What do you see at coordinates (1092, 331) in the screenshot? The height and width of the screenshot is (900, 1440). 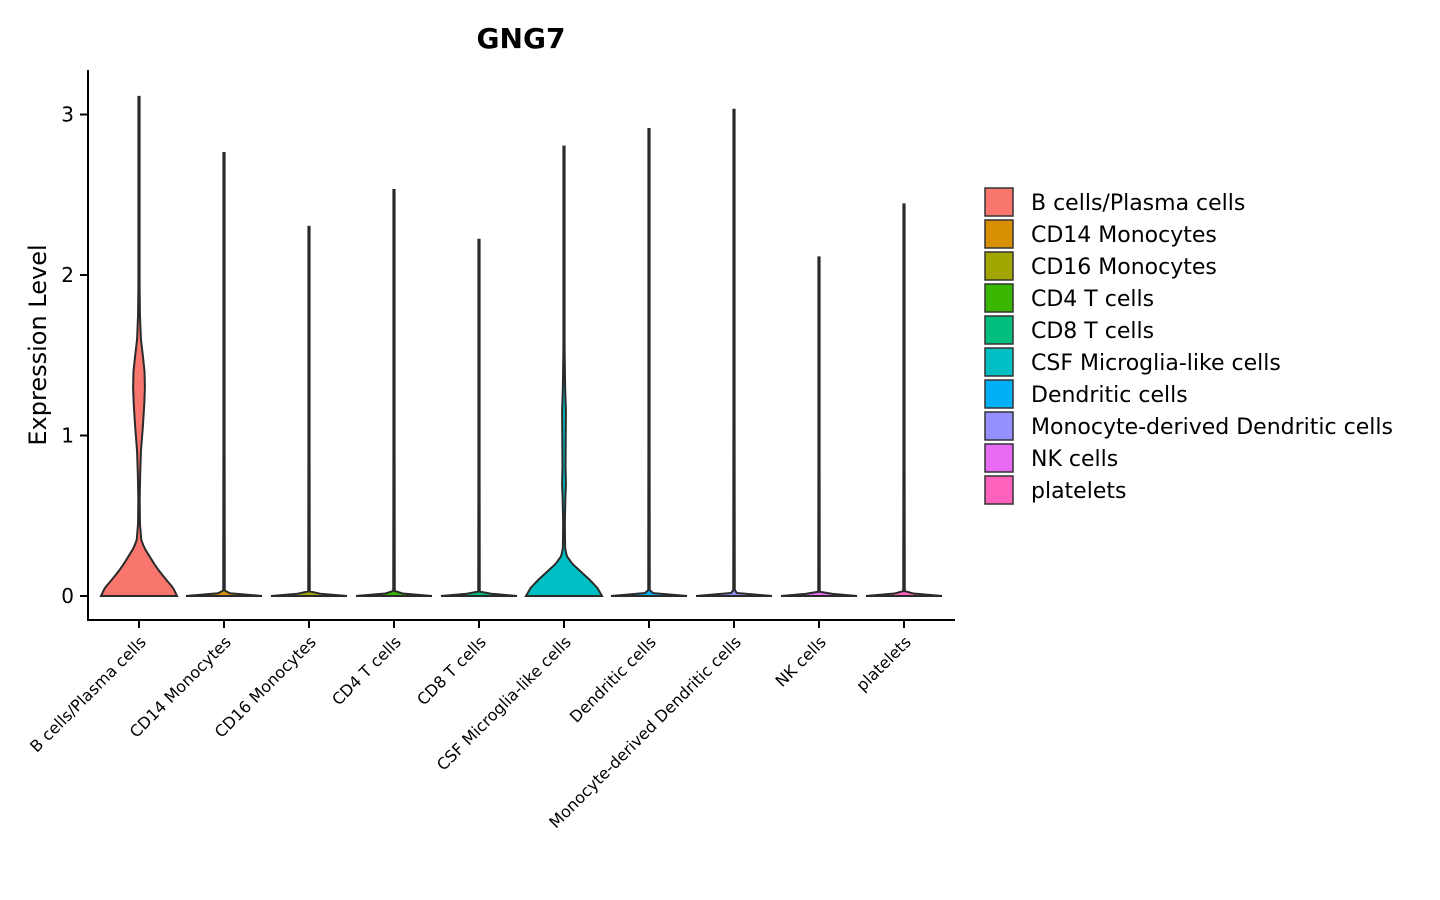 I see `legend-label: CD8 T cells` at bounding box center [1092, 331].